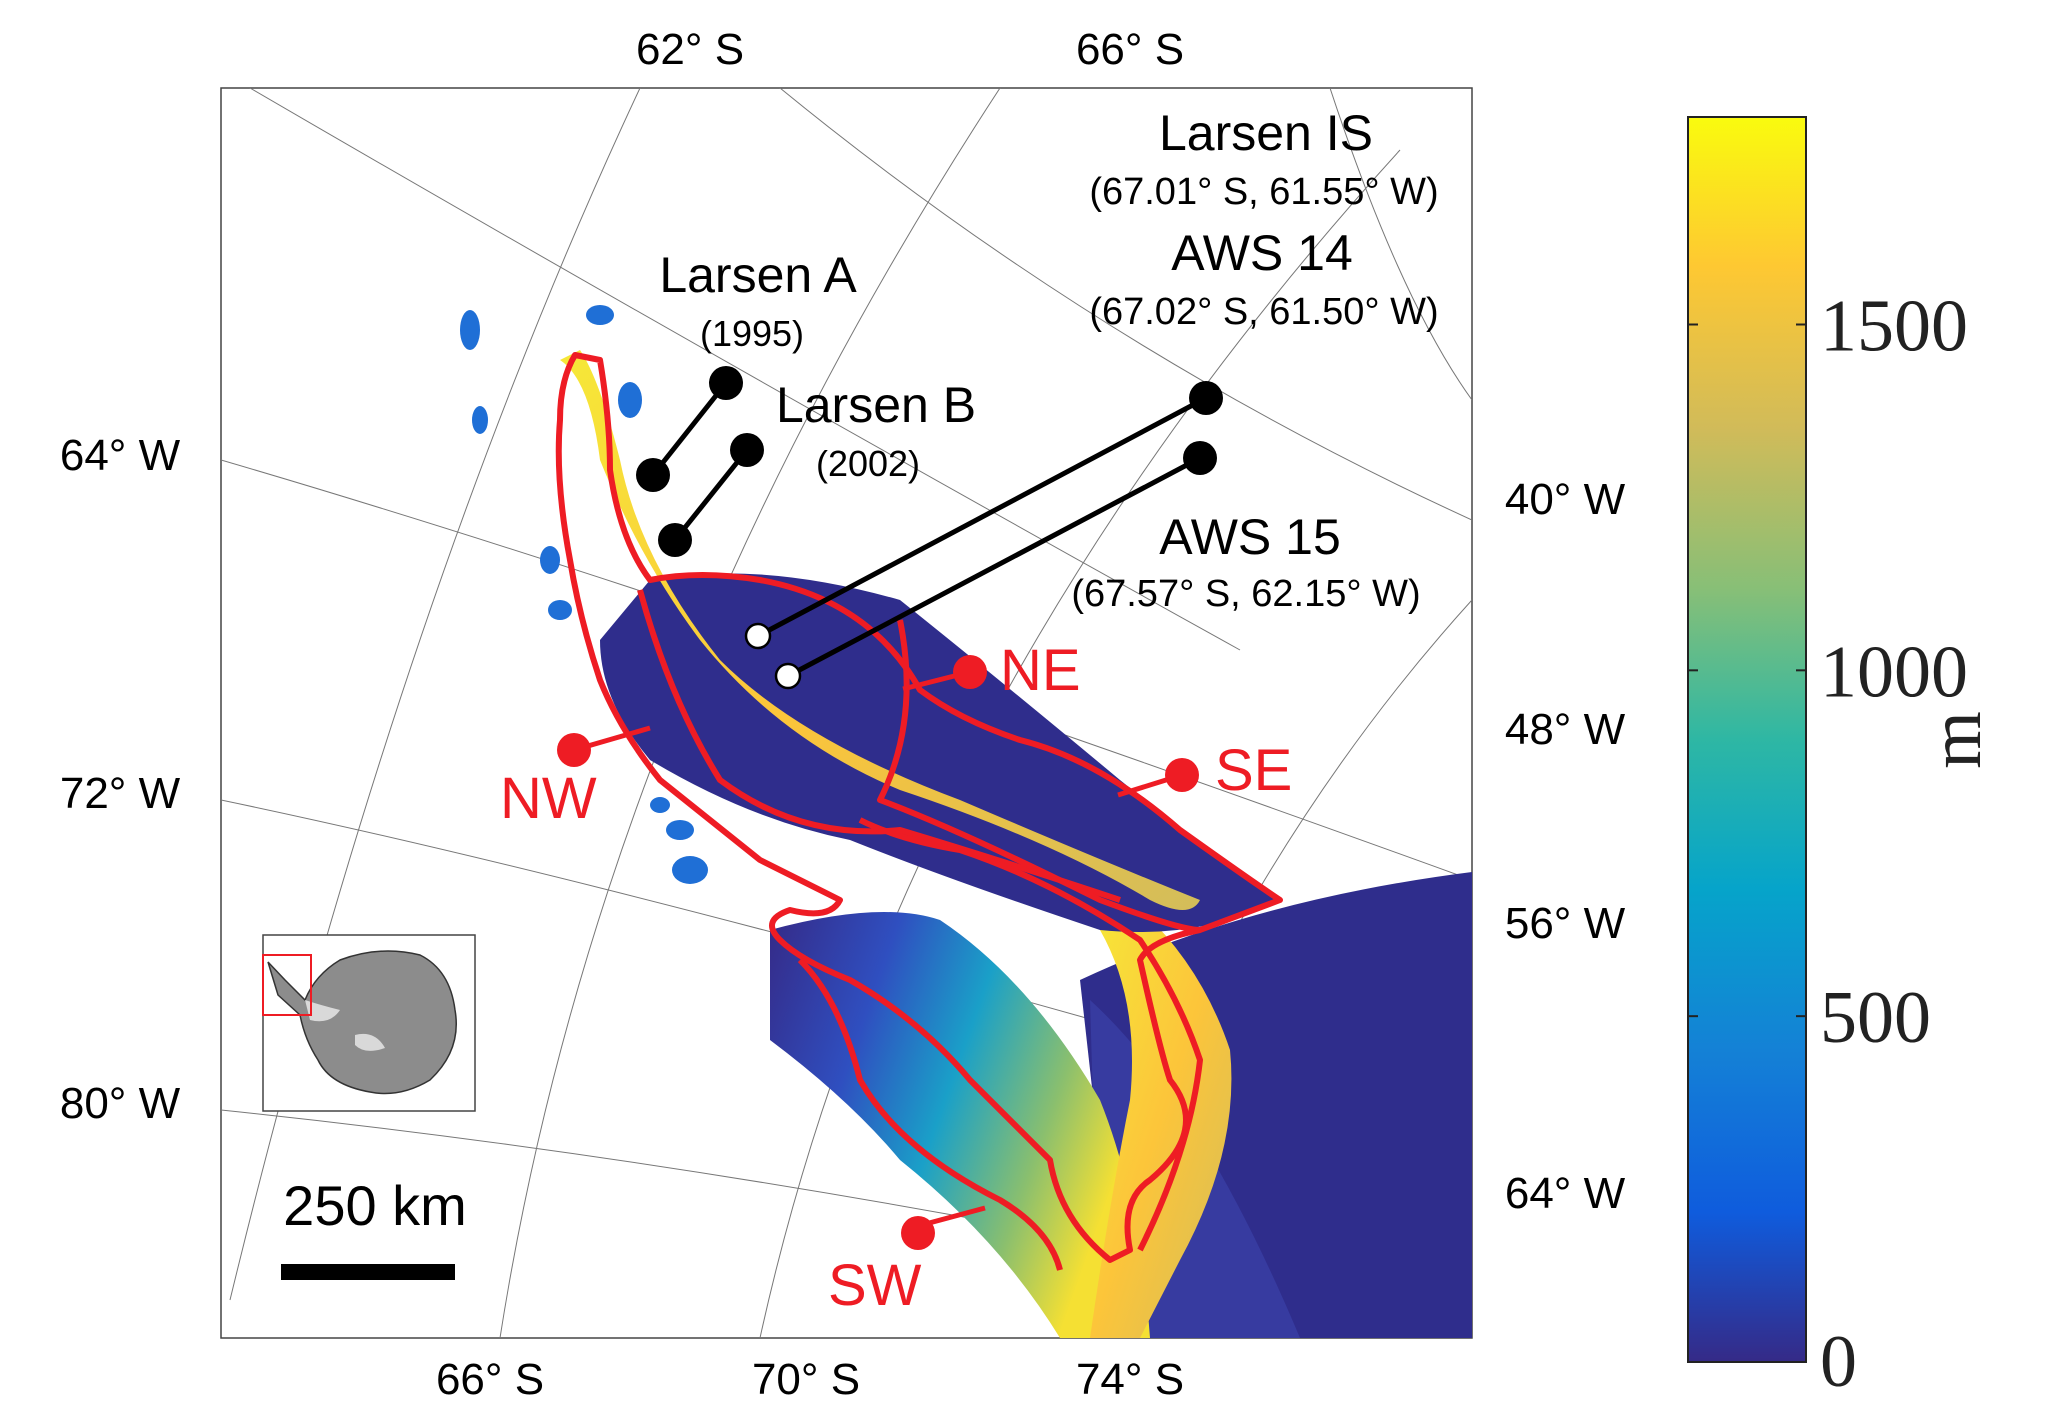 The image size is (2067, 1408). What do you see at coordinates (747, 450) in the screenshot?
I see `larsen-b-marker` at bounding box center [747, 450].